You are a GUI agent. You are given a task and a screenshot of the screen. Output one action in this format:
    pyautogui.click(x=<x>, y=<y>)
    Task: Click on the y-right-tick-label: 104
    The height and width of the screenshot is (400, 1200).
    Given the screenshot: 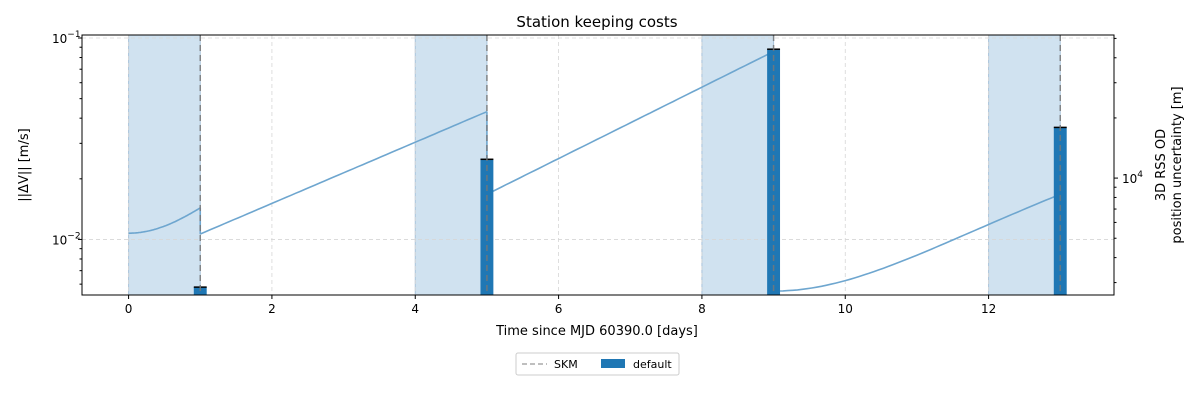 What is the action you would take?
    pyautogui.click(x=1132, y=178)
    